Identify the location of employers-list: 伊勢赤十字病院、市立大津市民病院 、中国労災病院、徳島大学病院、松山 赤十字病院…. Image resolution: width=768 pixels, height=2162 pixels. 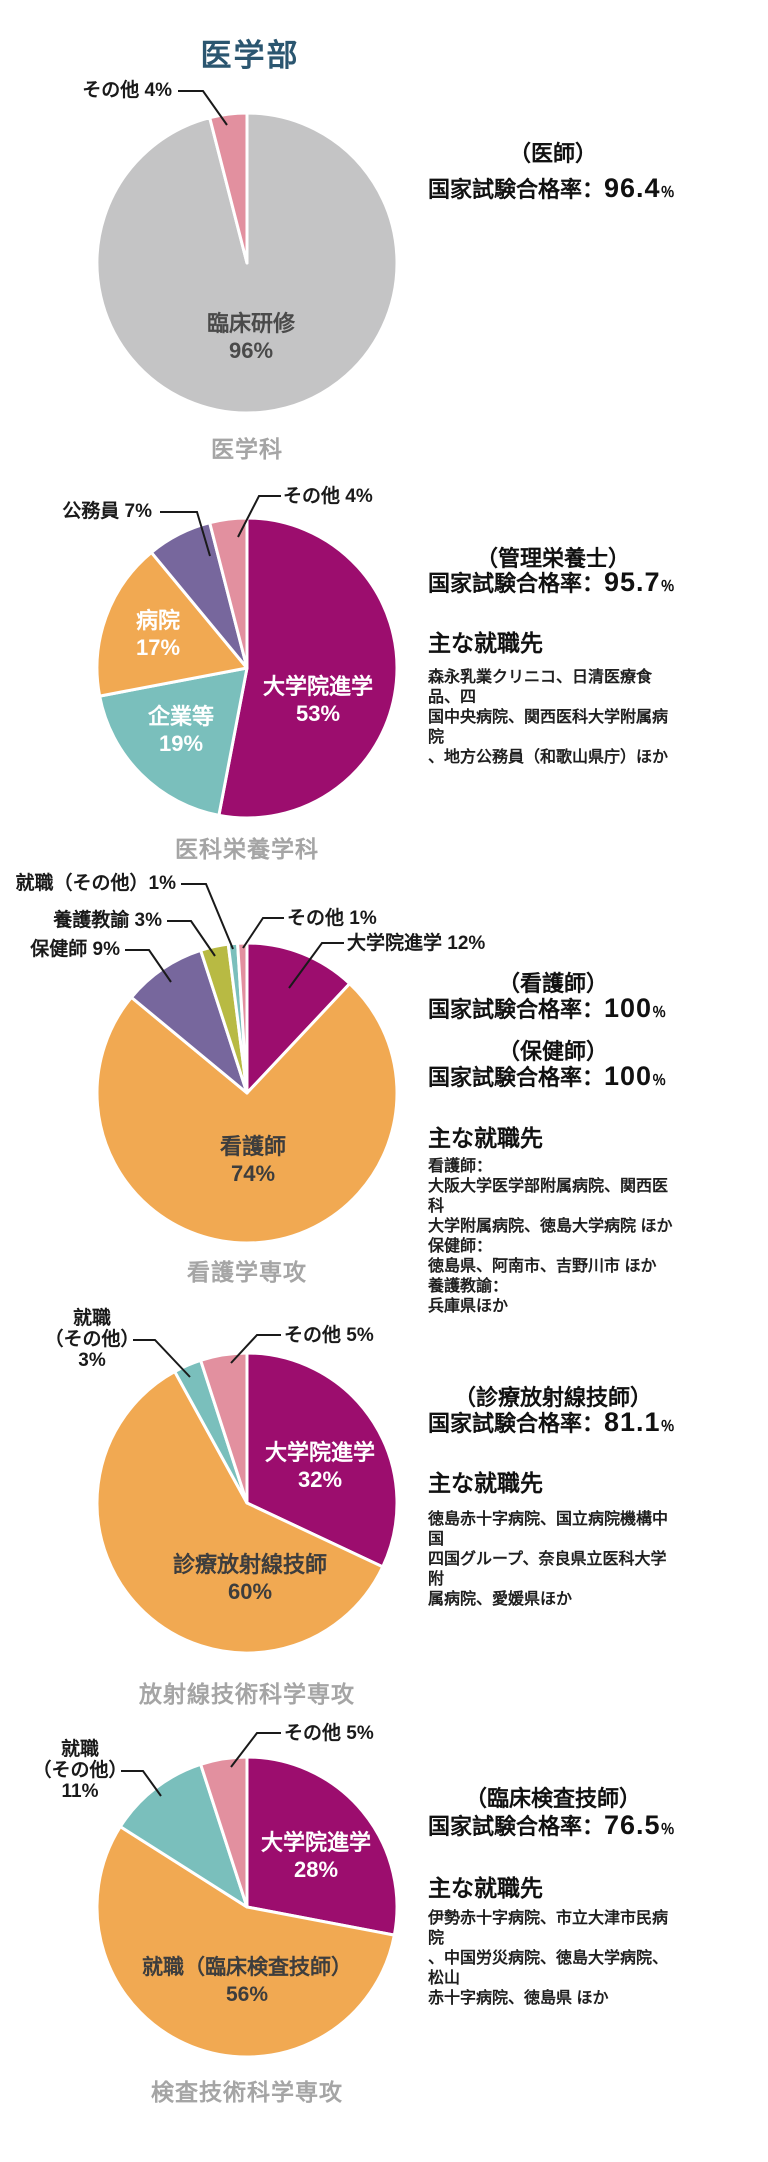
(548, 1958).